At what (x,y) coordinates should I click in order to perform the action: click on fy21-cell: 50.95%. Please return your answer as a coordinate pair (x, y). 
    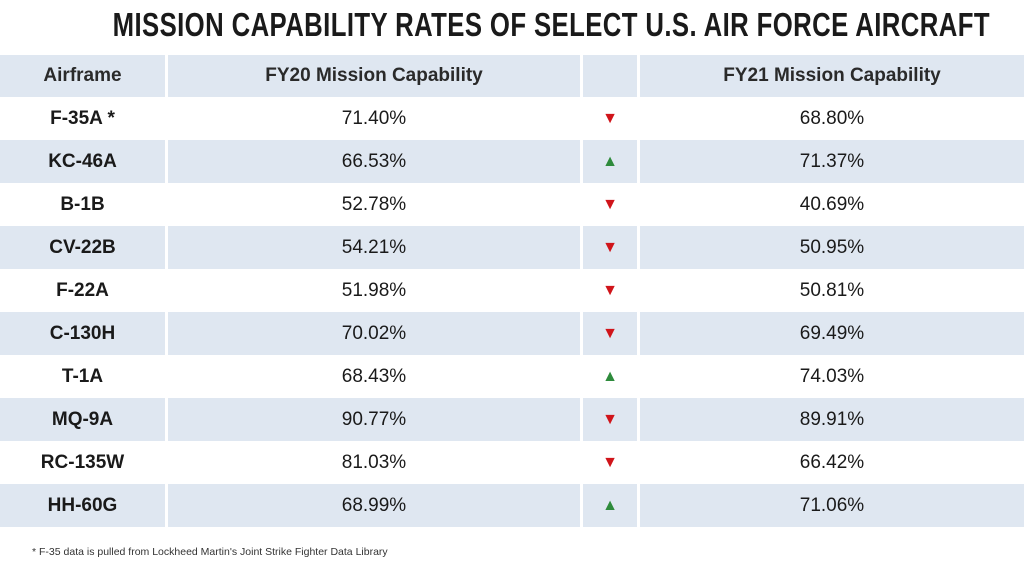
    Looking at the image, I should click on (832, 247).